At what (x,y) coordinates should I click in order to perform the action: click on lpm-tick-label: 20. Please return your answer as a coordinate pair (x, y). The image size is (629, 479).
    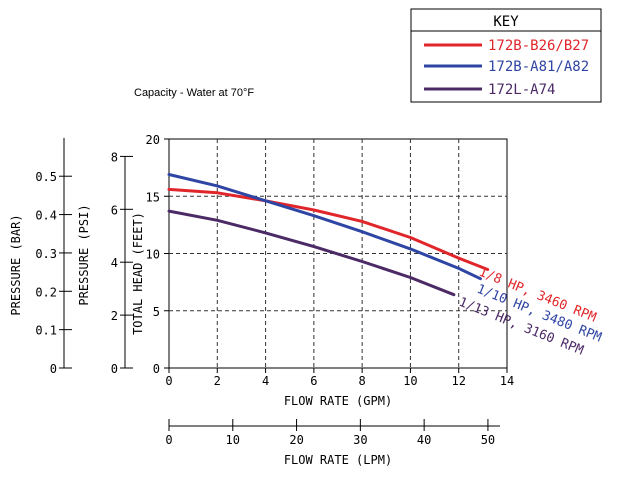
    Looking at the image, I should click on (296, 440).